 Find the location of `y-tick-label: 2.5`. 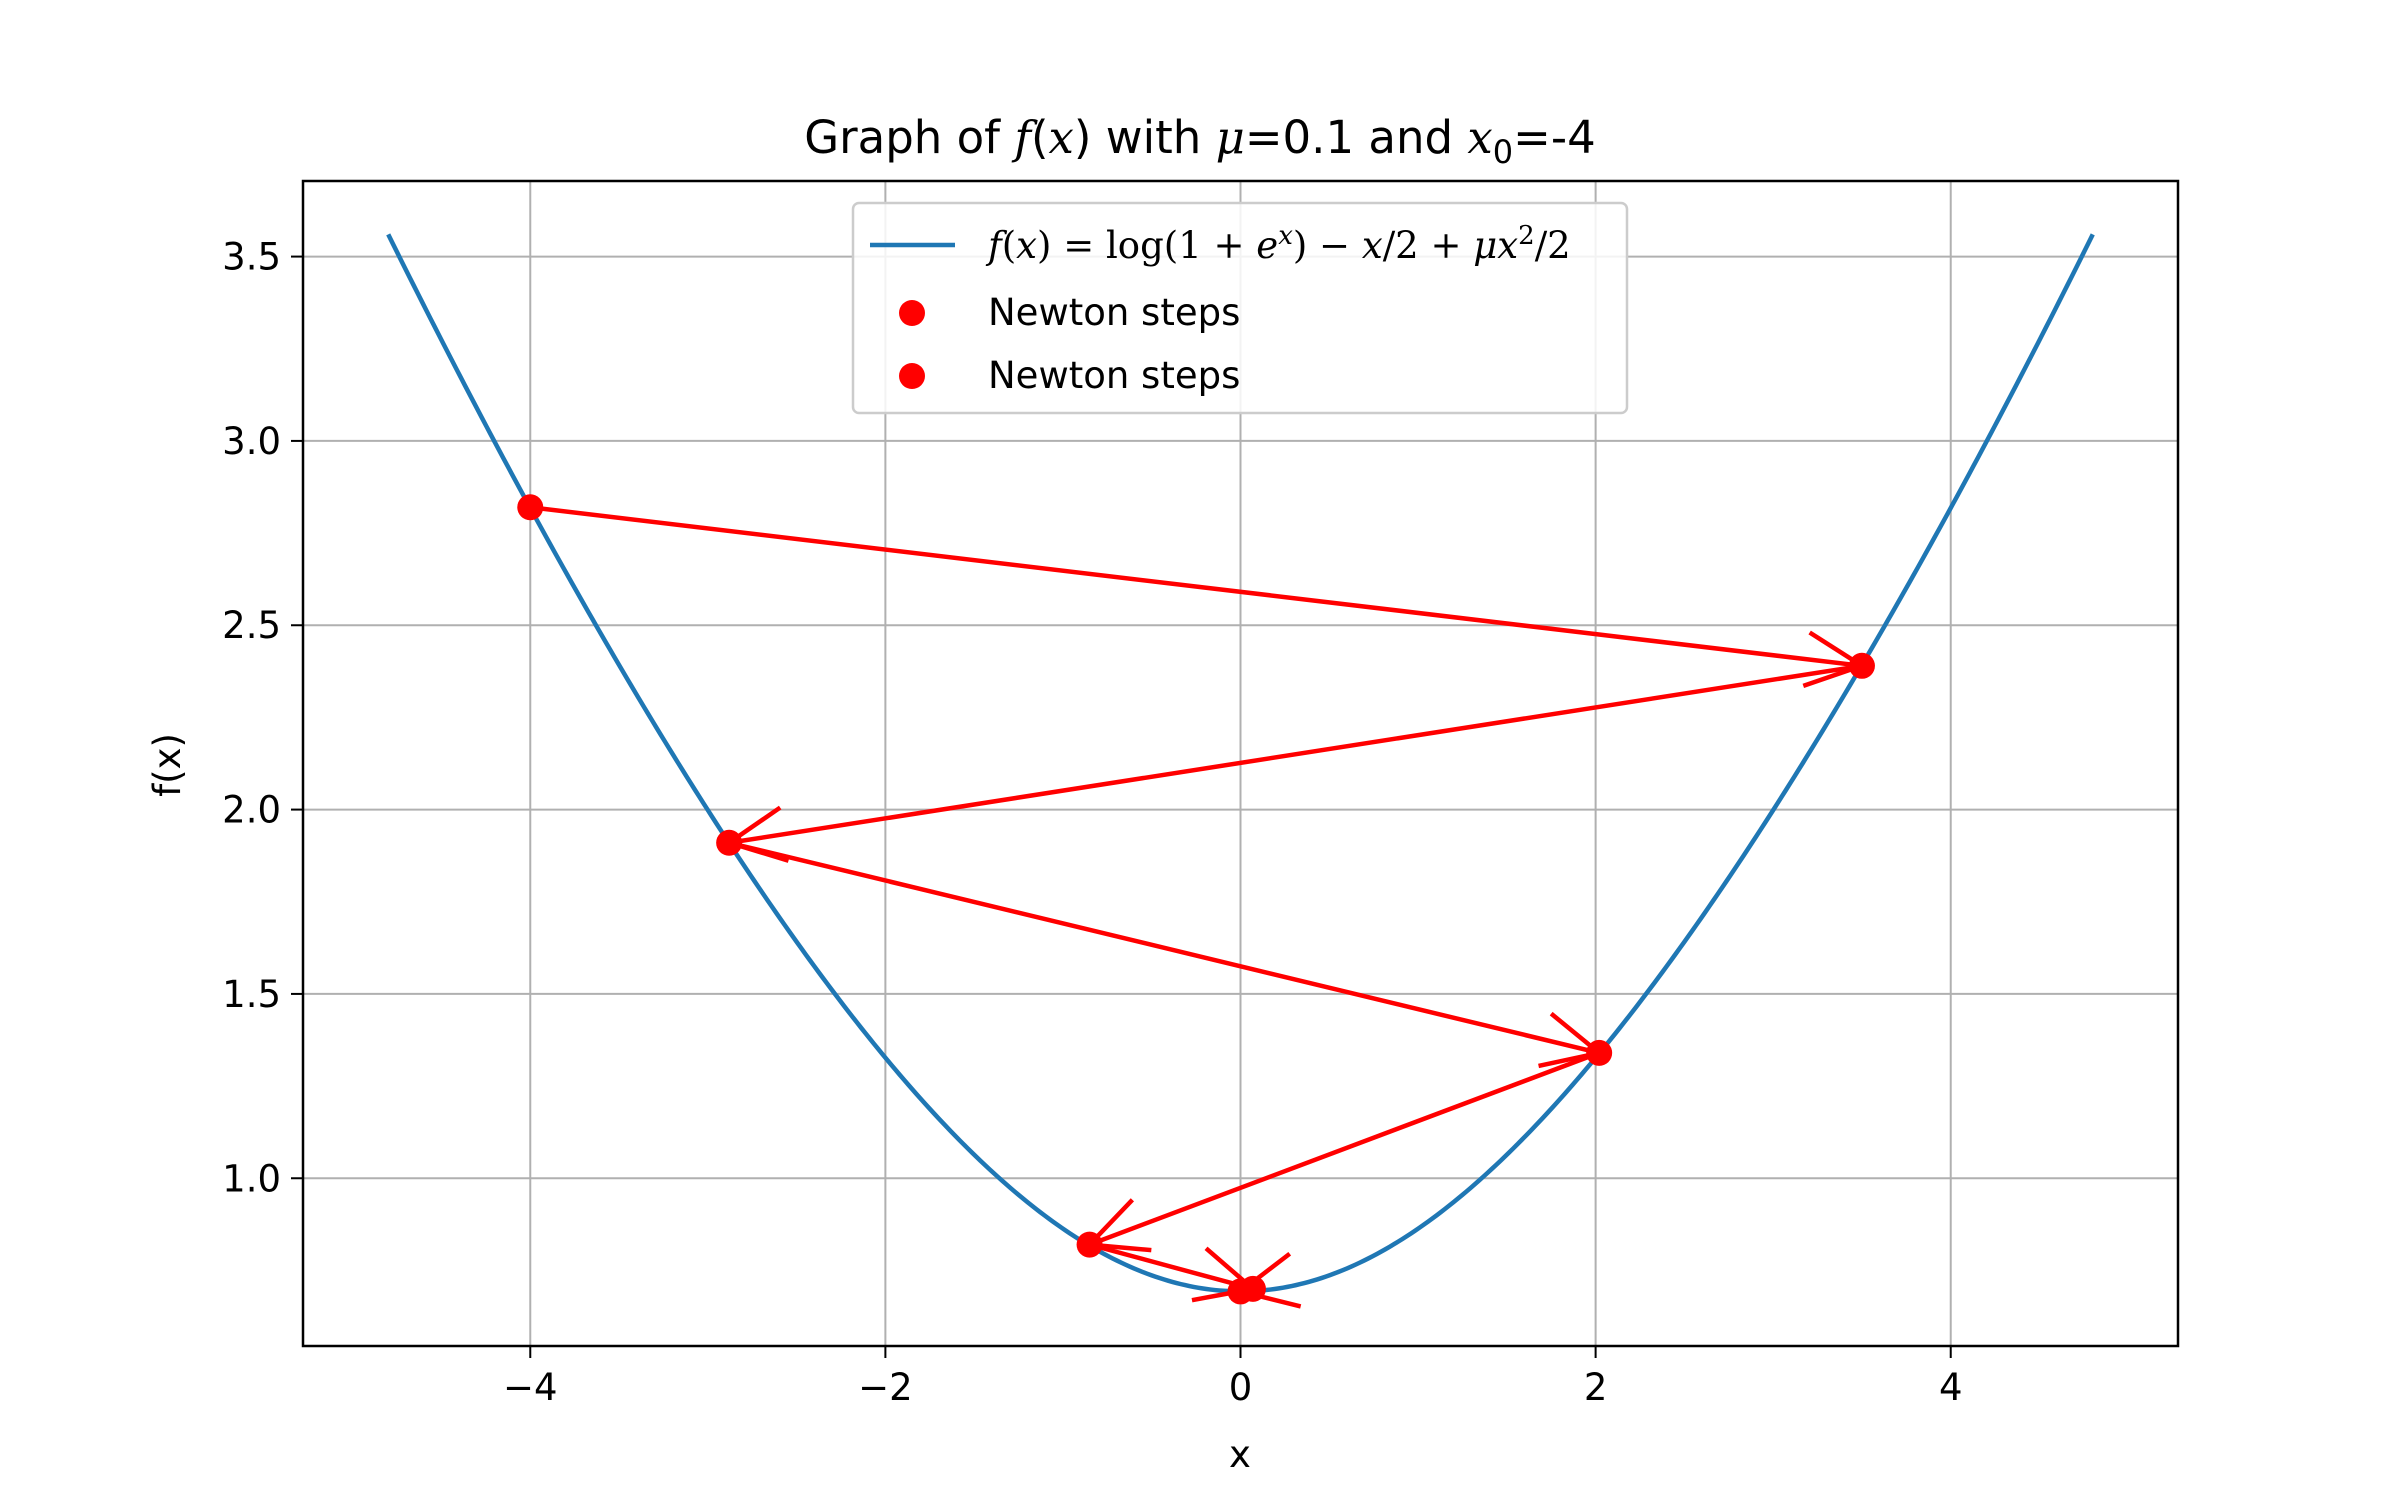

y-tick-label: 2.5 is located at coordinates (251, 625).